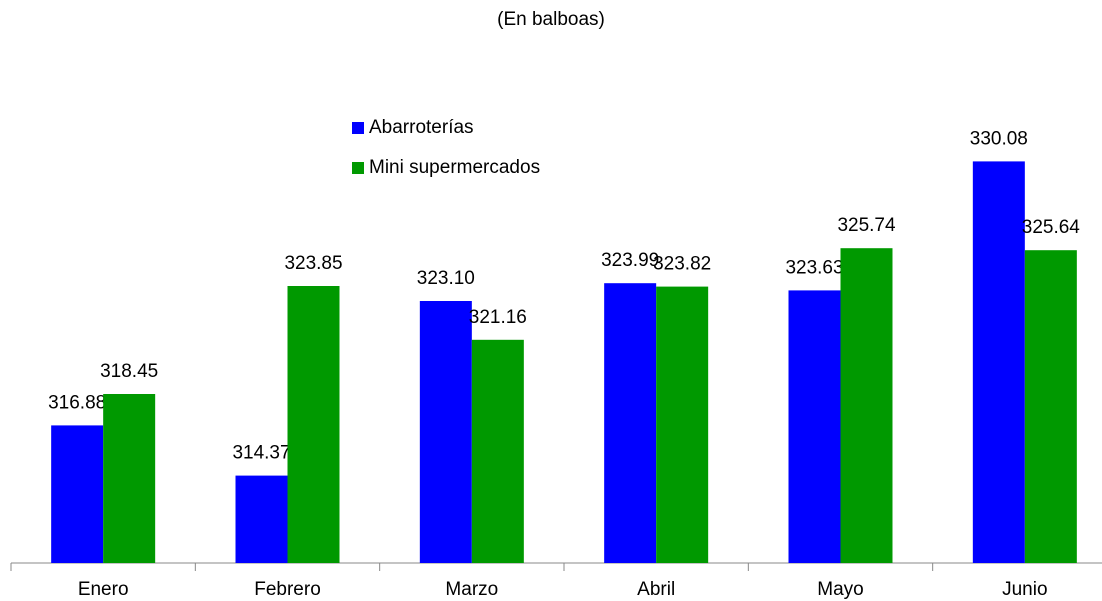  What do you see at coordinates (446, 278) in the screenshot?
I see `data-label: 323.10` at bounding box center [446, 278].